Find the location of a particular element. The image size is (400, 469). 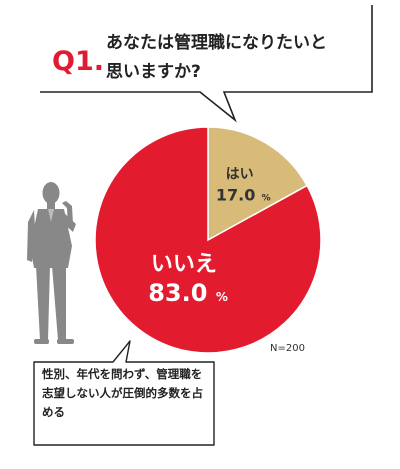

question-text-line1: あなたは管理職になりたいと is located at coordinates (216, 42).